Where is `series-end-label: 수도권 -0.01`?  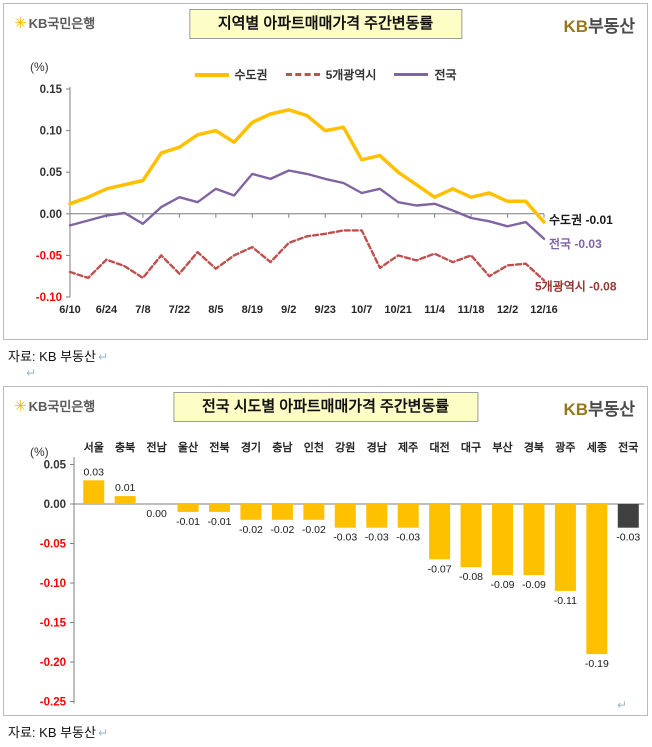 series-end-label: 수도권 -0.01 is located at coordinates (581, 220).